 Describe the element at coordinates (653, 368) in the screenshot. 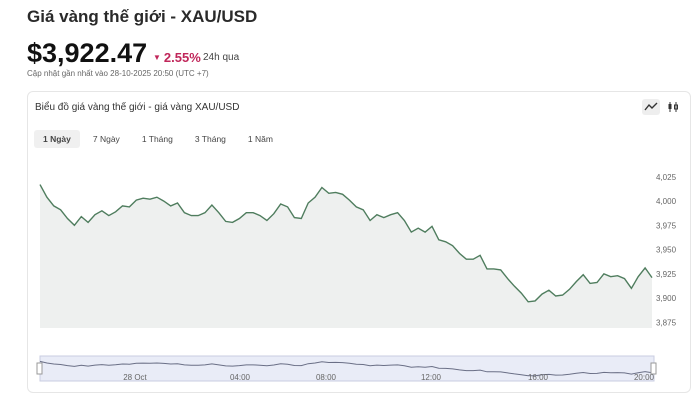

I see `navigator-handle-right` at that location.